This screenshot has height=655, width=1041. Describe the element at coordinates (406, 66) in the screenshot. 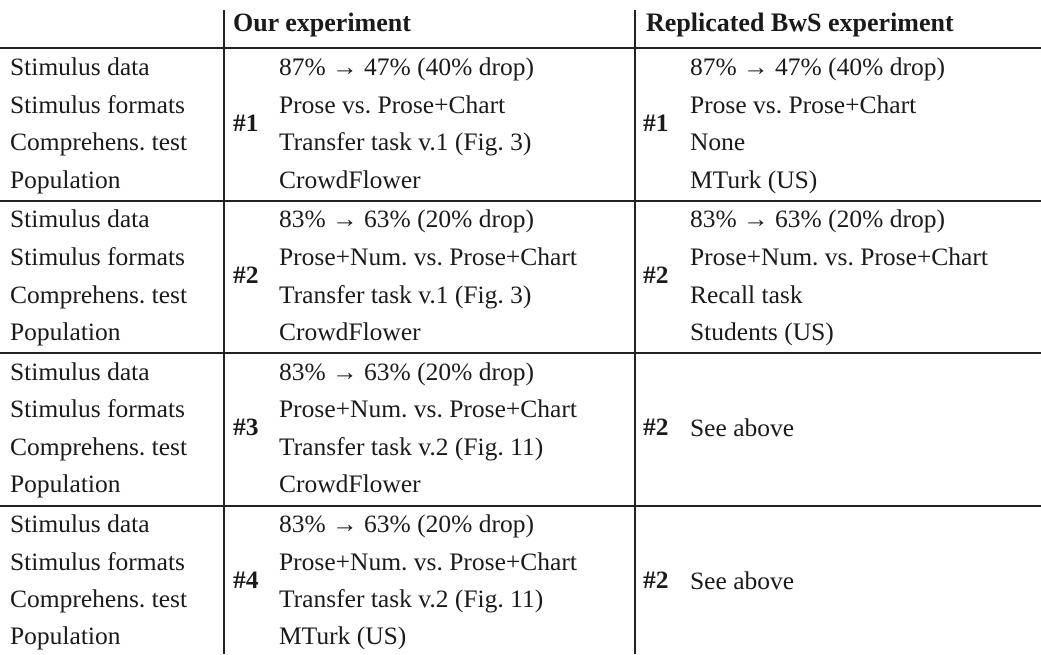

I see `ours-stimulus-data: 87% → 47% (40% drop)` at that location.